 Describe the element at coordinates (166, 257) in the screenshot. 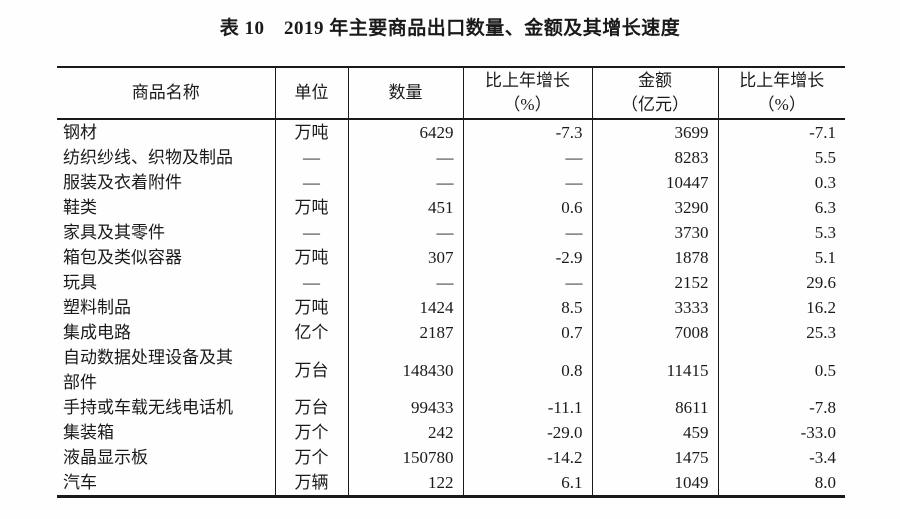

I see `commodity-name-cell: 箱包及类似容器` at that location.